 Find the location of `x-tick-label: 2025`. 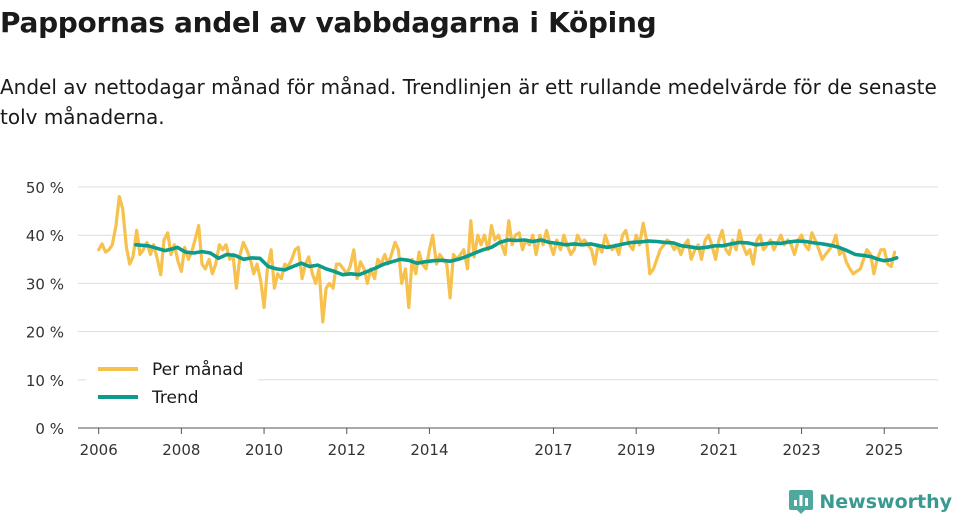

x-tick-label: 2025 is located at coordinates (884, 450).